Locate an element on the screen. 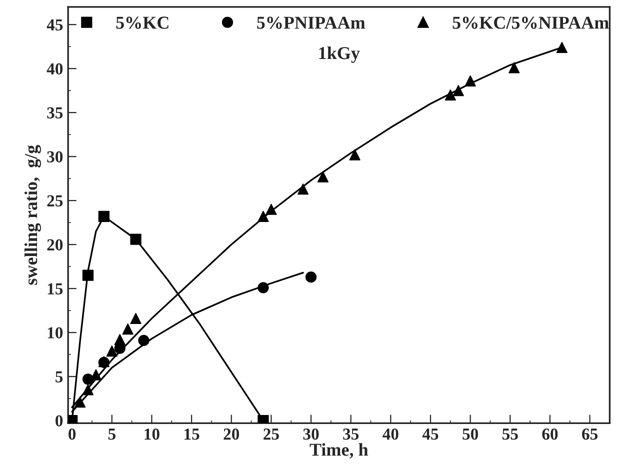 This screenshot has width=619, height=465. y-tick-label: 25 is located at coordinates (55, 200).